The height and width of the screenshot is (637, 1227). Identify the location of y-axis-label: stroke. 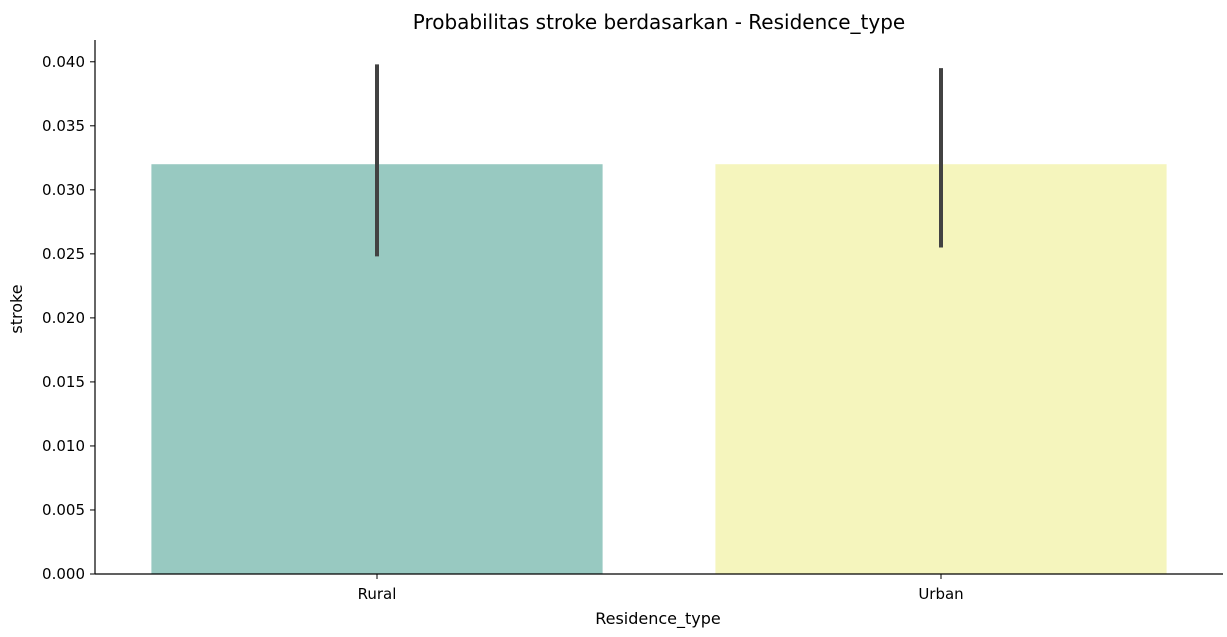
(16, 308).